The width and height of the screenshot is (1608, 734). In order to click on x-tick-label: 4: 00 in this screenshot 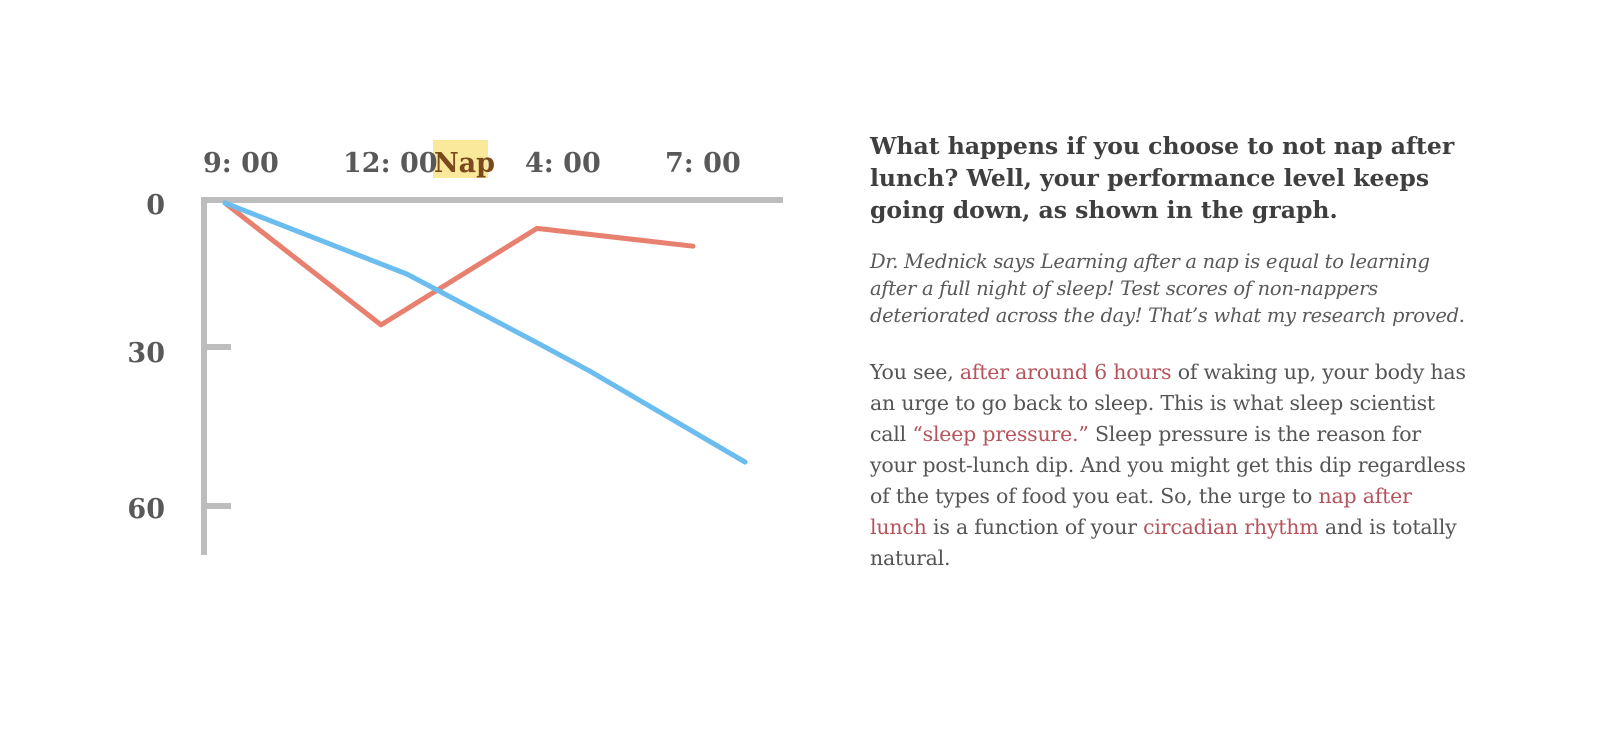, I will do `click(563, 163)`.